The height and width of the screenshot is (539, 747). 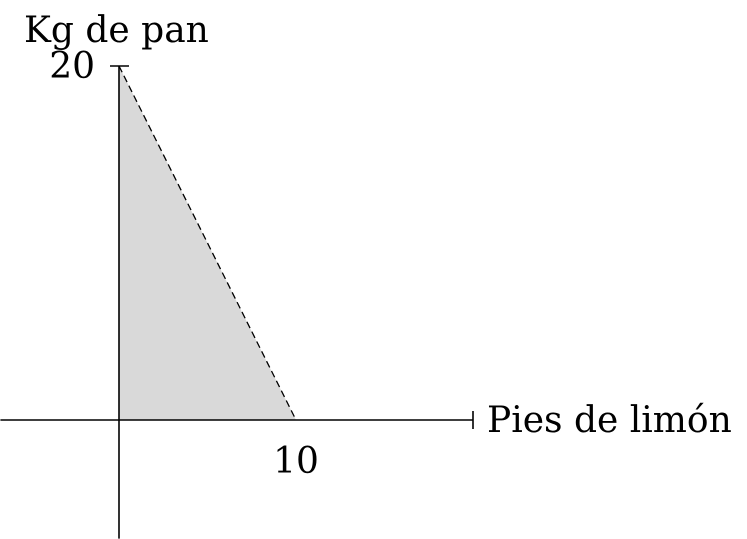 I want to click on y-axis-label: Kg de pan, so click(x=116, y=30).